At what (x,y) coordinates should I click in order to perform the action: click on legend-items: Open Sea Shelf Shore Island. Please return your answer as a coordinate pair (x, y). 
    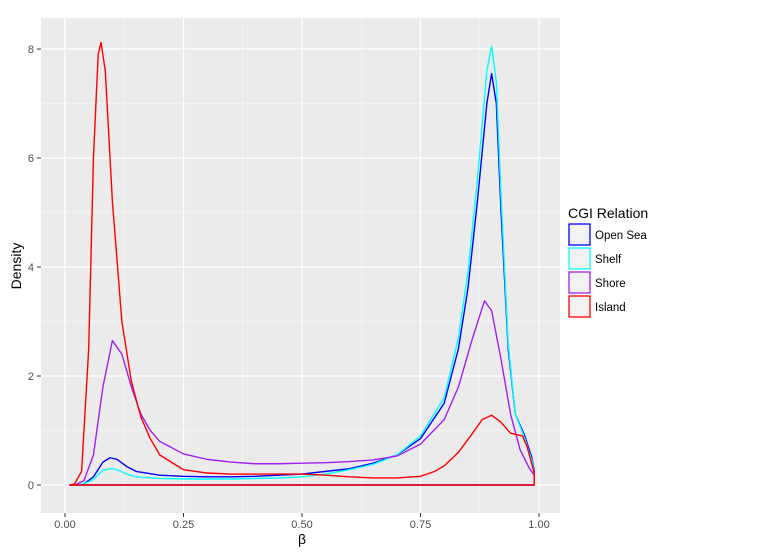
    Looking at the image, I should click on (607, 270).